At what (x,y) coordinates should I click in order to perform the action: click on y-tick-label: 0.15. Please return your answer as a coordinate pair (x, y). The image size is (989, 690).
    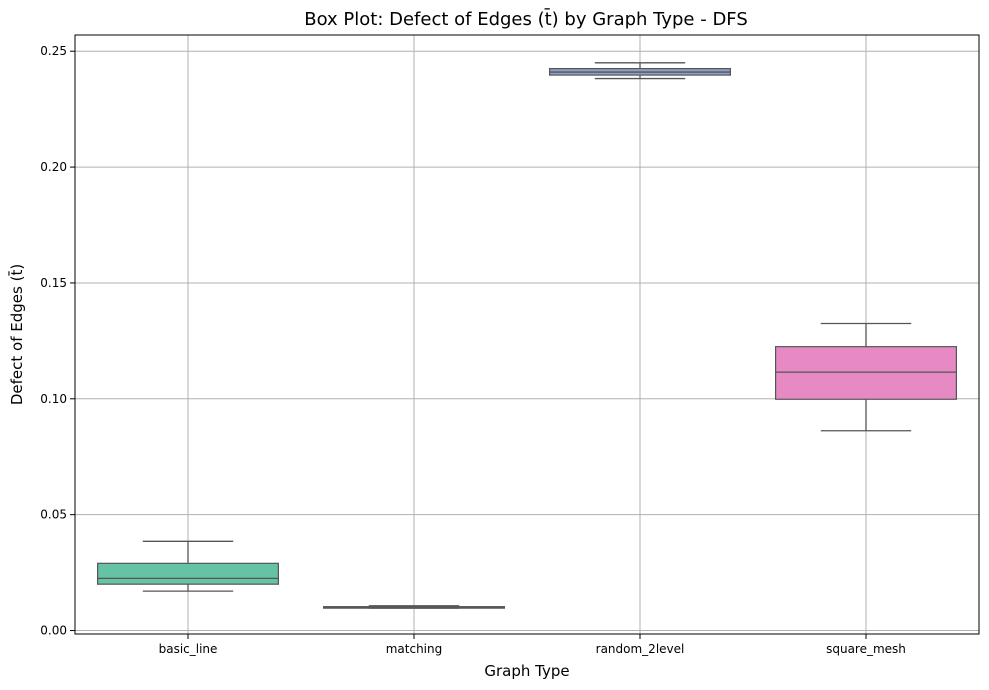
    Looking at the image, I should click on (53, 283).